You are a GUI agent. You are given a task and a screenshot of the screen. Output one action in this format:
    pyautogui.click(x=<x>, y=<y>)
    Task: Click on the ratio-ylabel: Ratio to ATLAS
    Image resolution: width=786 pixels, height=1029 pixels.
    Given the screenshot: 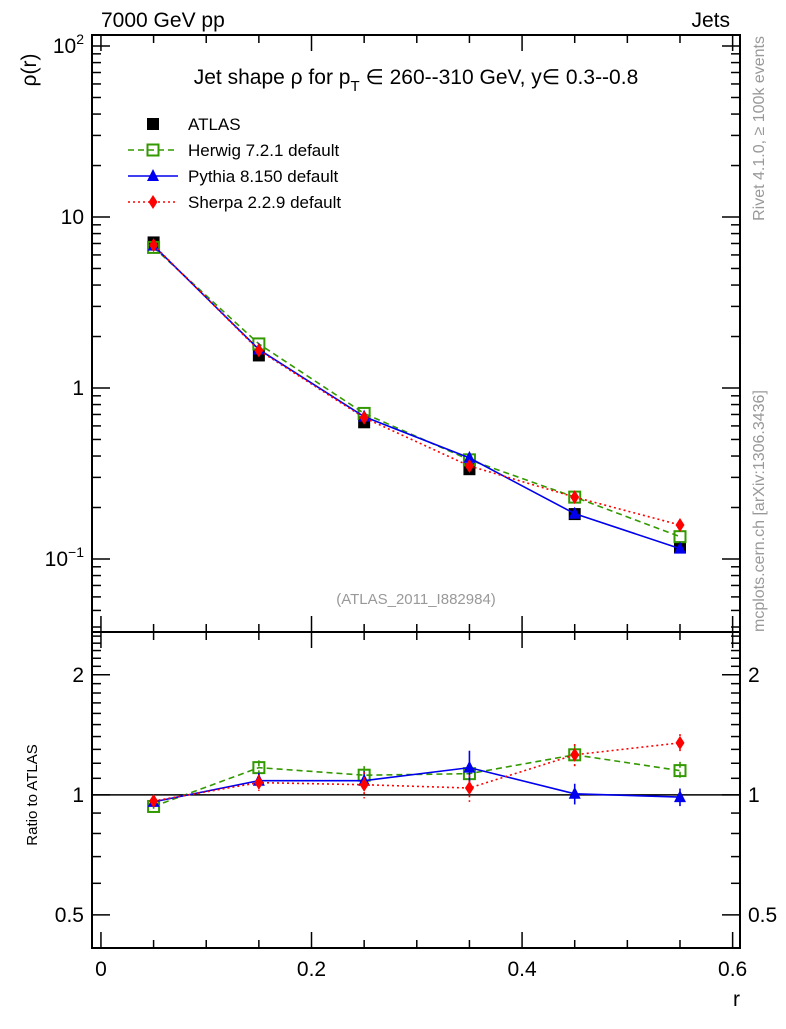 What is the action you would take?
    pyautogui.click(x=32, y=794)
    